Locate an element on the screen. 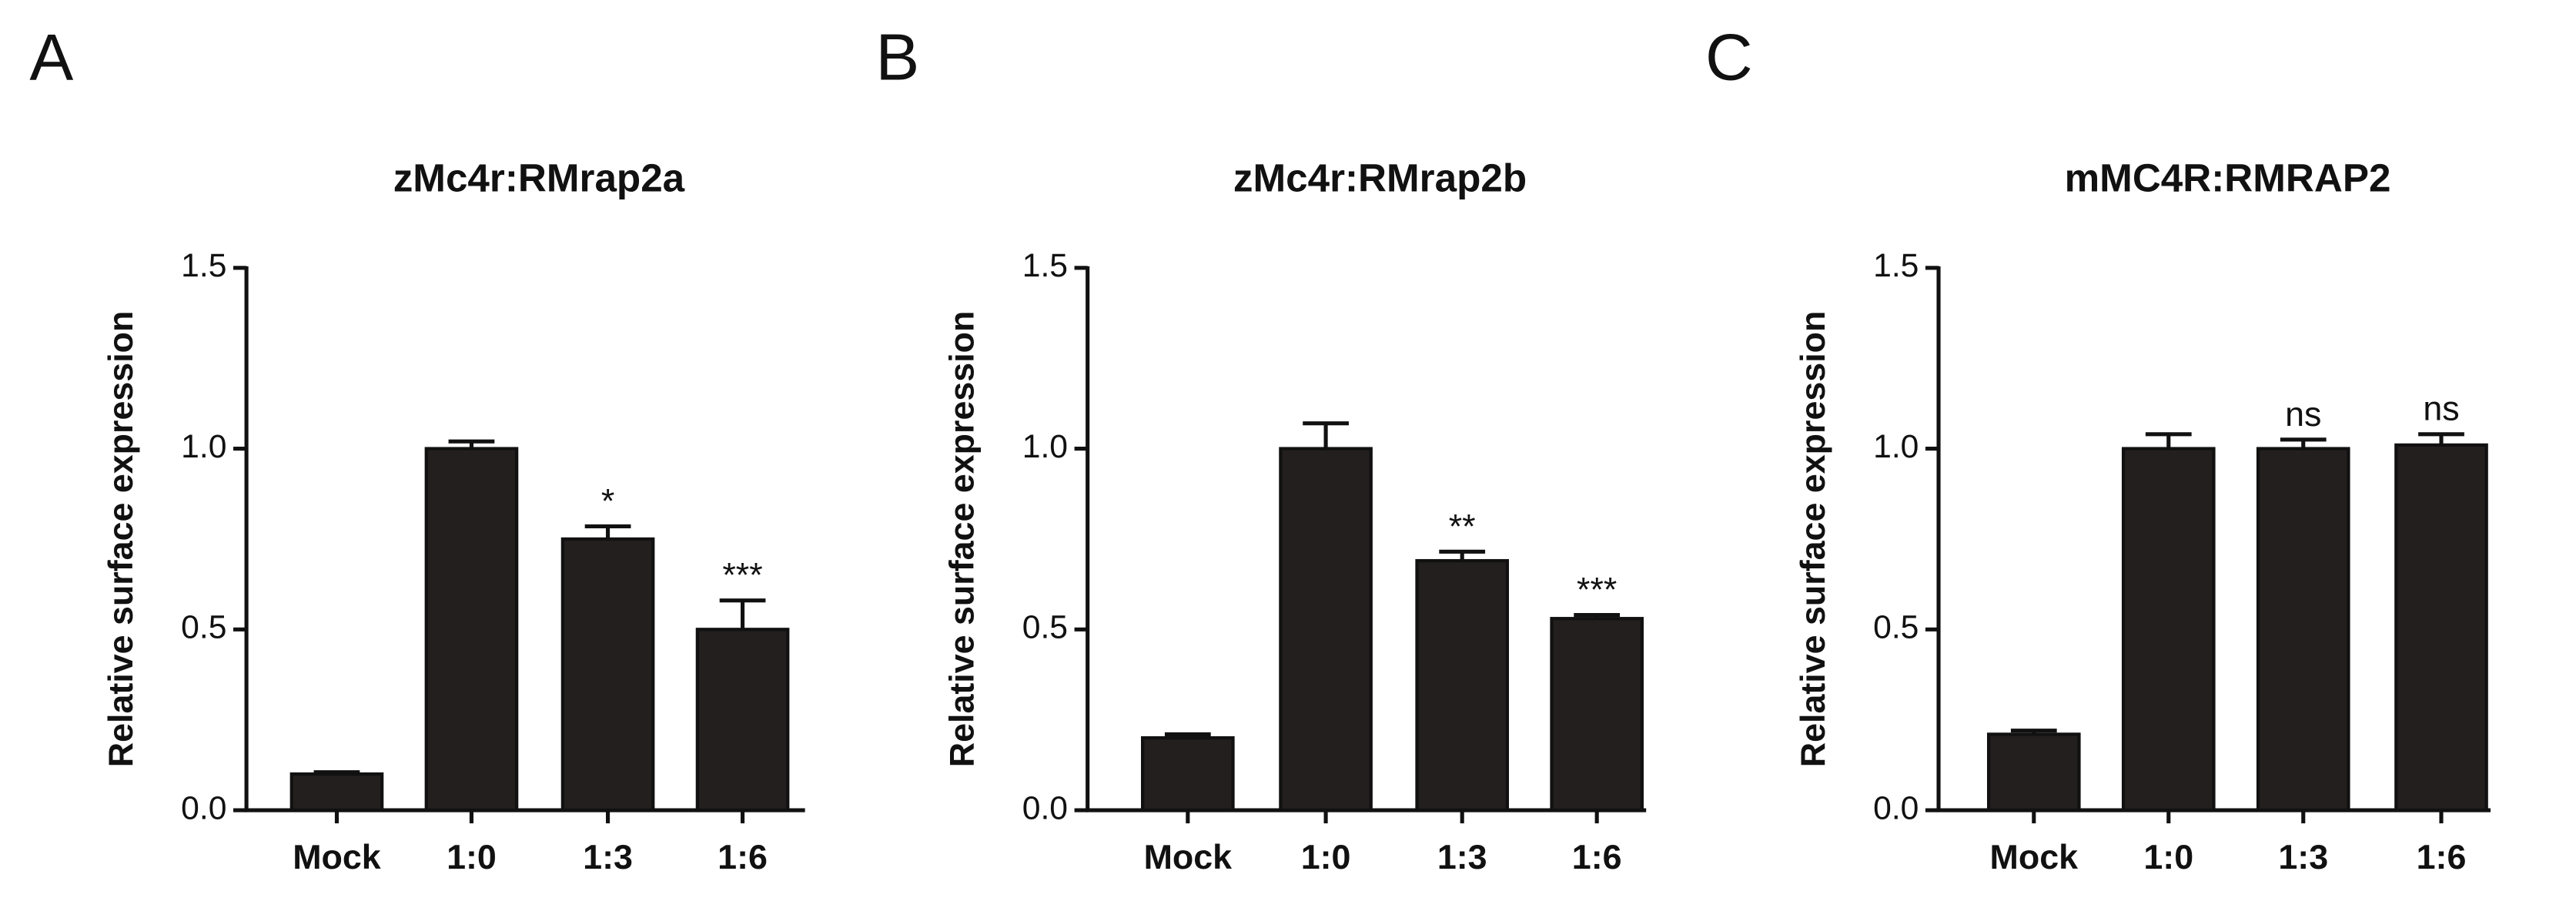 The width and height of the screenshot is (2576, 918). chart-title: zMc4r:RMrap2a is located at coordinates (539, 177).